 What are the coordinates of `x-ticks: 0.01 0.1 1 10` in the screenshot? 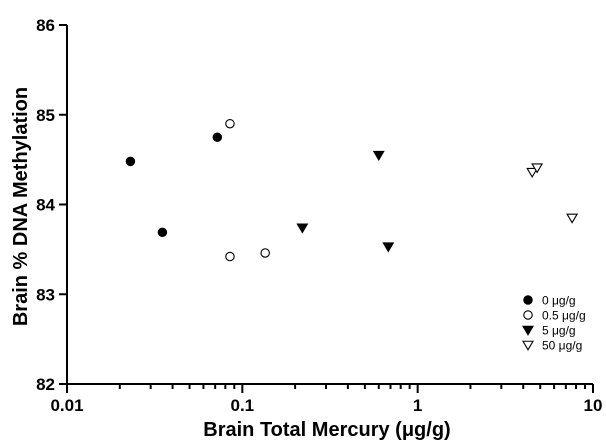 It's located at (326, 399).